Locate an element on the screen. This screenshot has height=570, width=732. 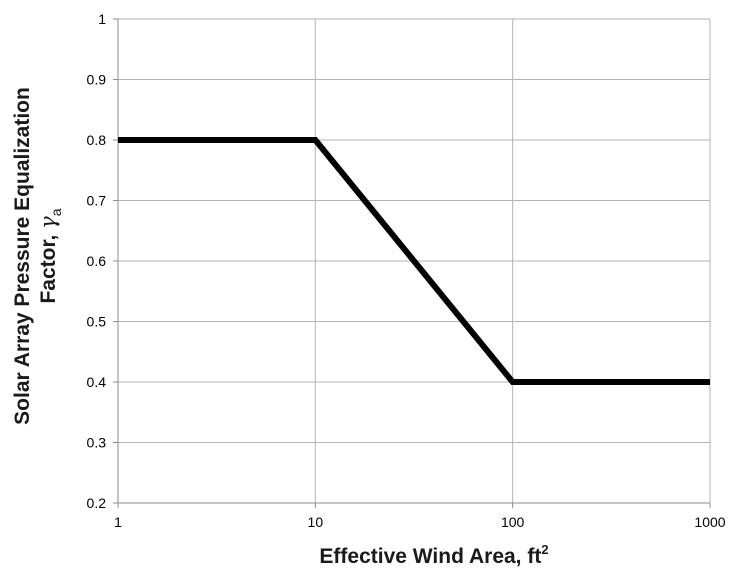
x-axis-title-superscript: 2 is located at coordinates (544, 549).